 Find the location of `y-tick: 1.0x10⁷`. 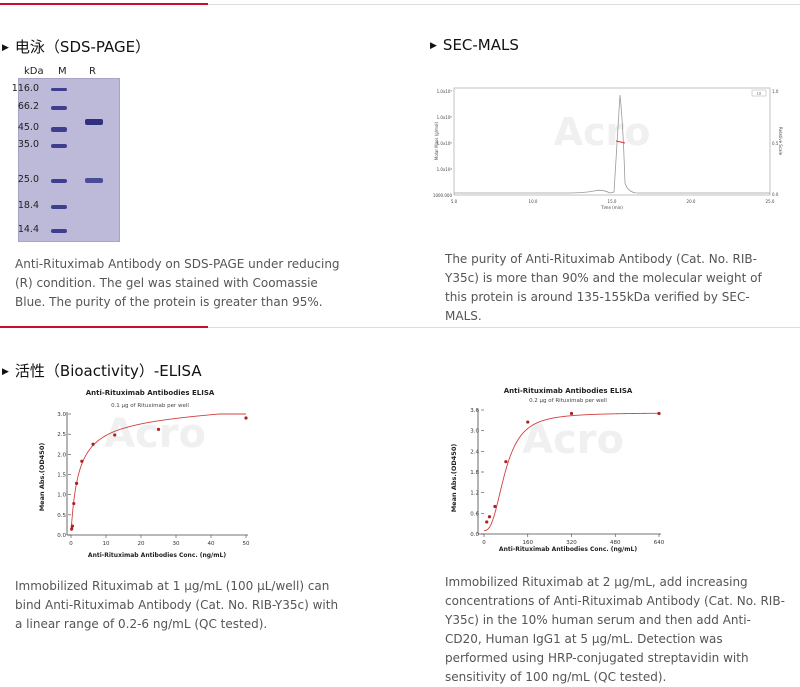

y-tick: 1.0x10⁷ is located at coordinates (445, 91).